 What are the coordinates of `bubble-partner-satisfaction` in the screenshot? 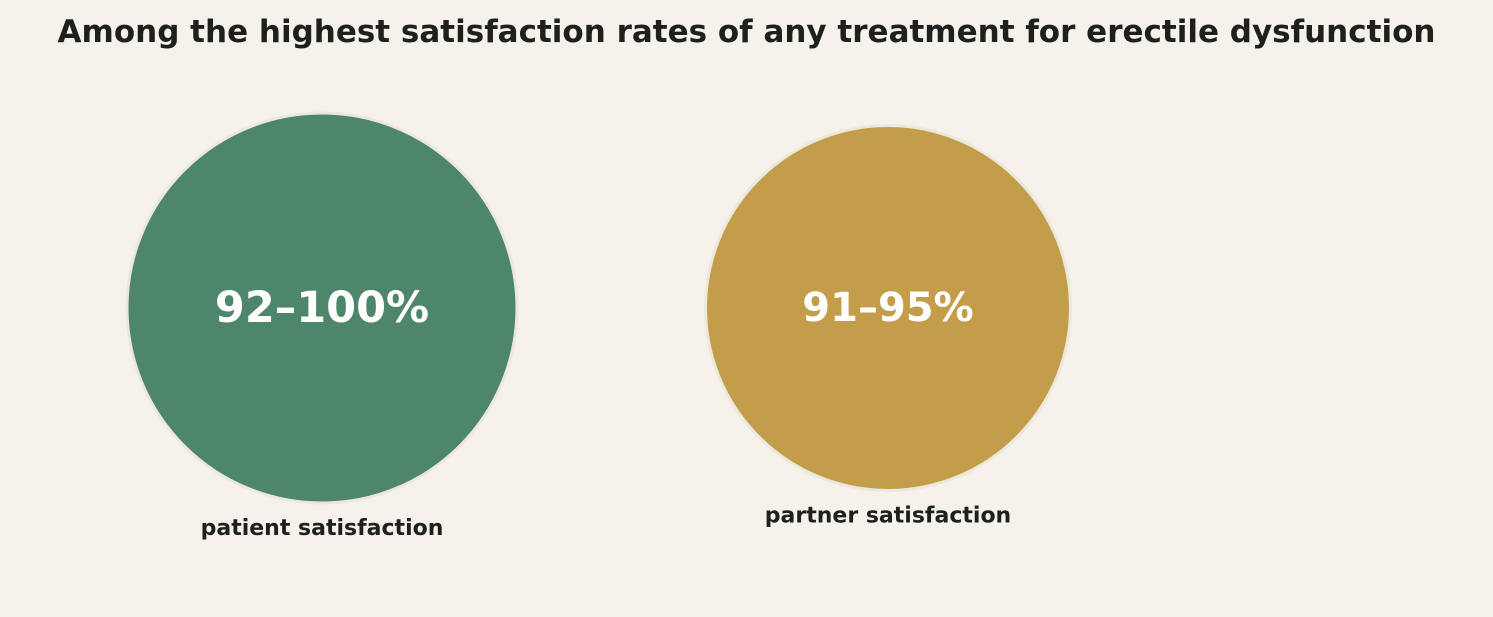 It's located at (888, 308).